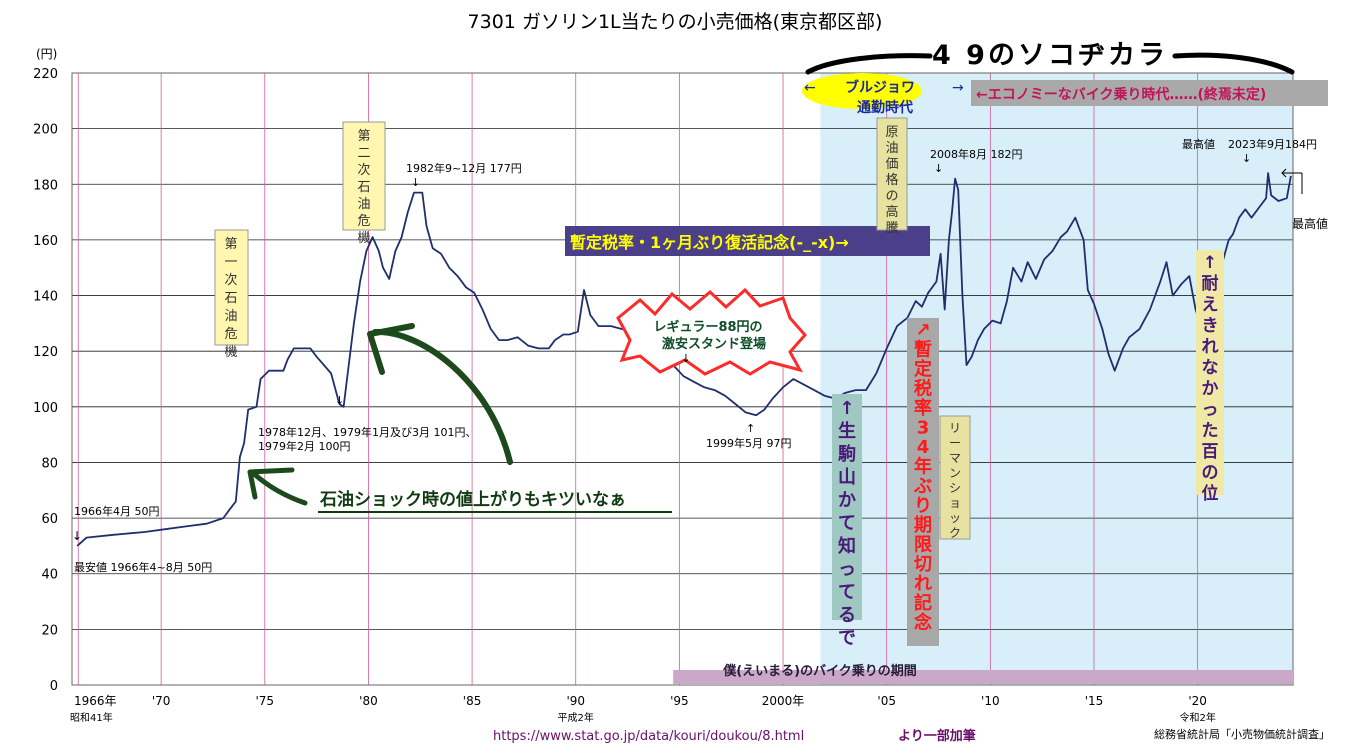  I want to click on surge-label-char: 価, so click(891, 164).